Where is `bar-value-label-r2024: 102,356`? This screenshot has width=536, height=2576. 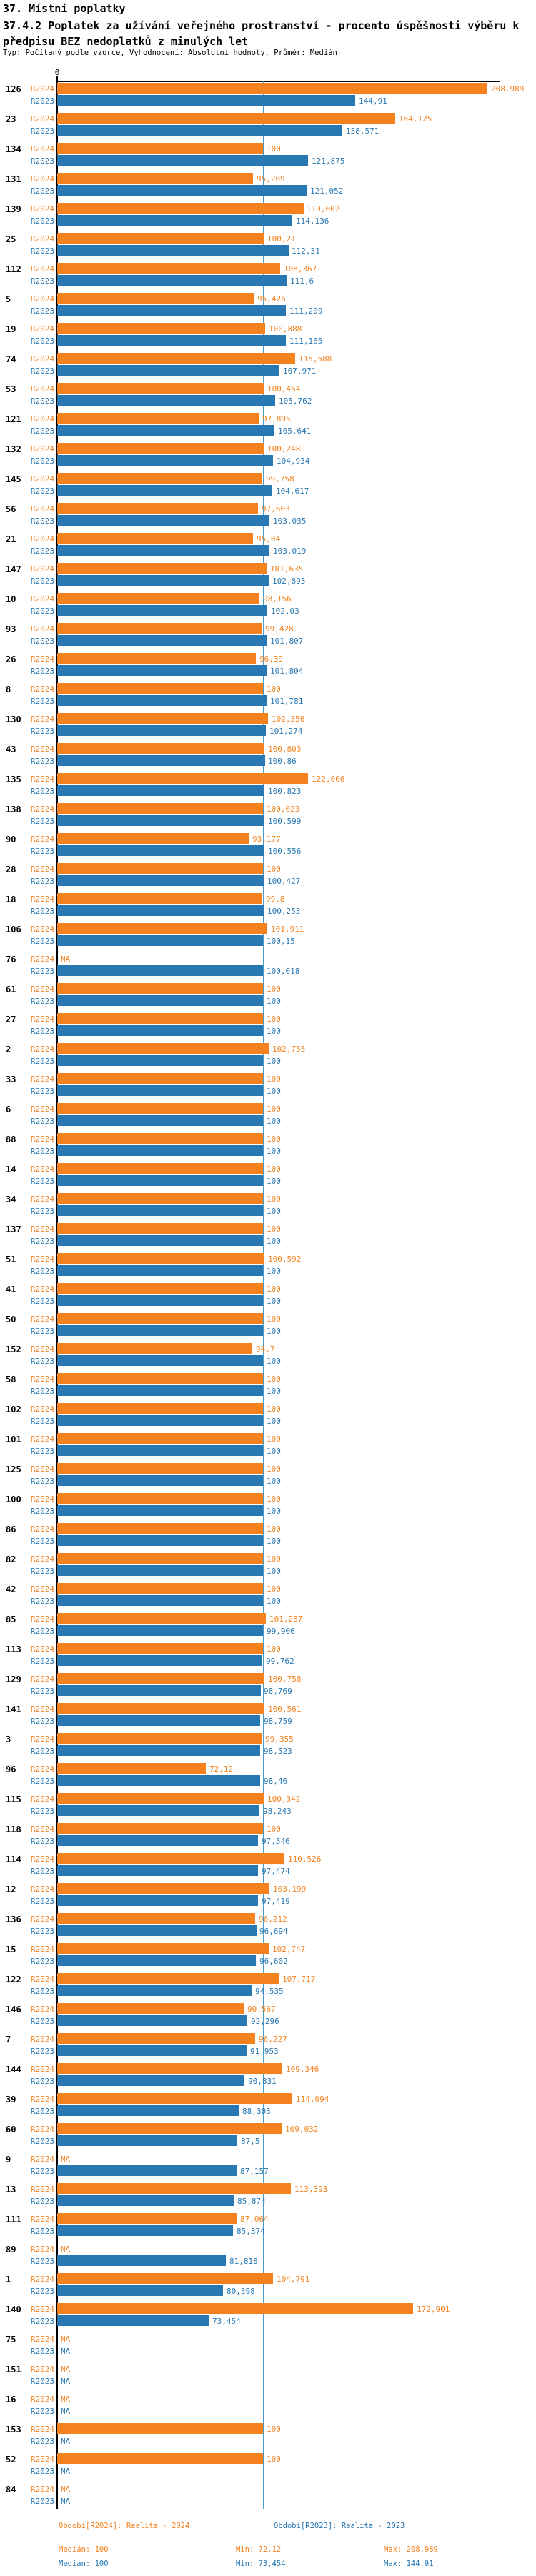
bar-value-label-r2024: 102,356 is located at coordinates (288, 719).